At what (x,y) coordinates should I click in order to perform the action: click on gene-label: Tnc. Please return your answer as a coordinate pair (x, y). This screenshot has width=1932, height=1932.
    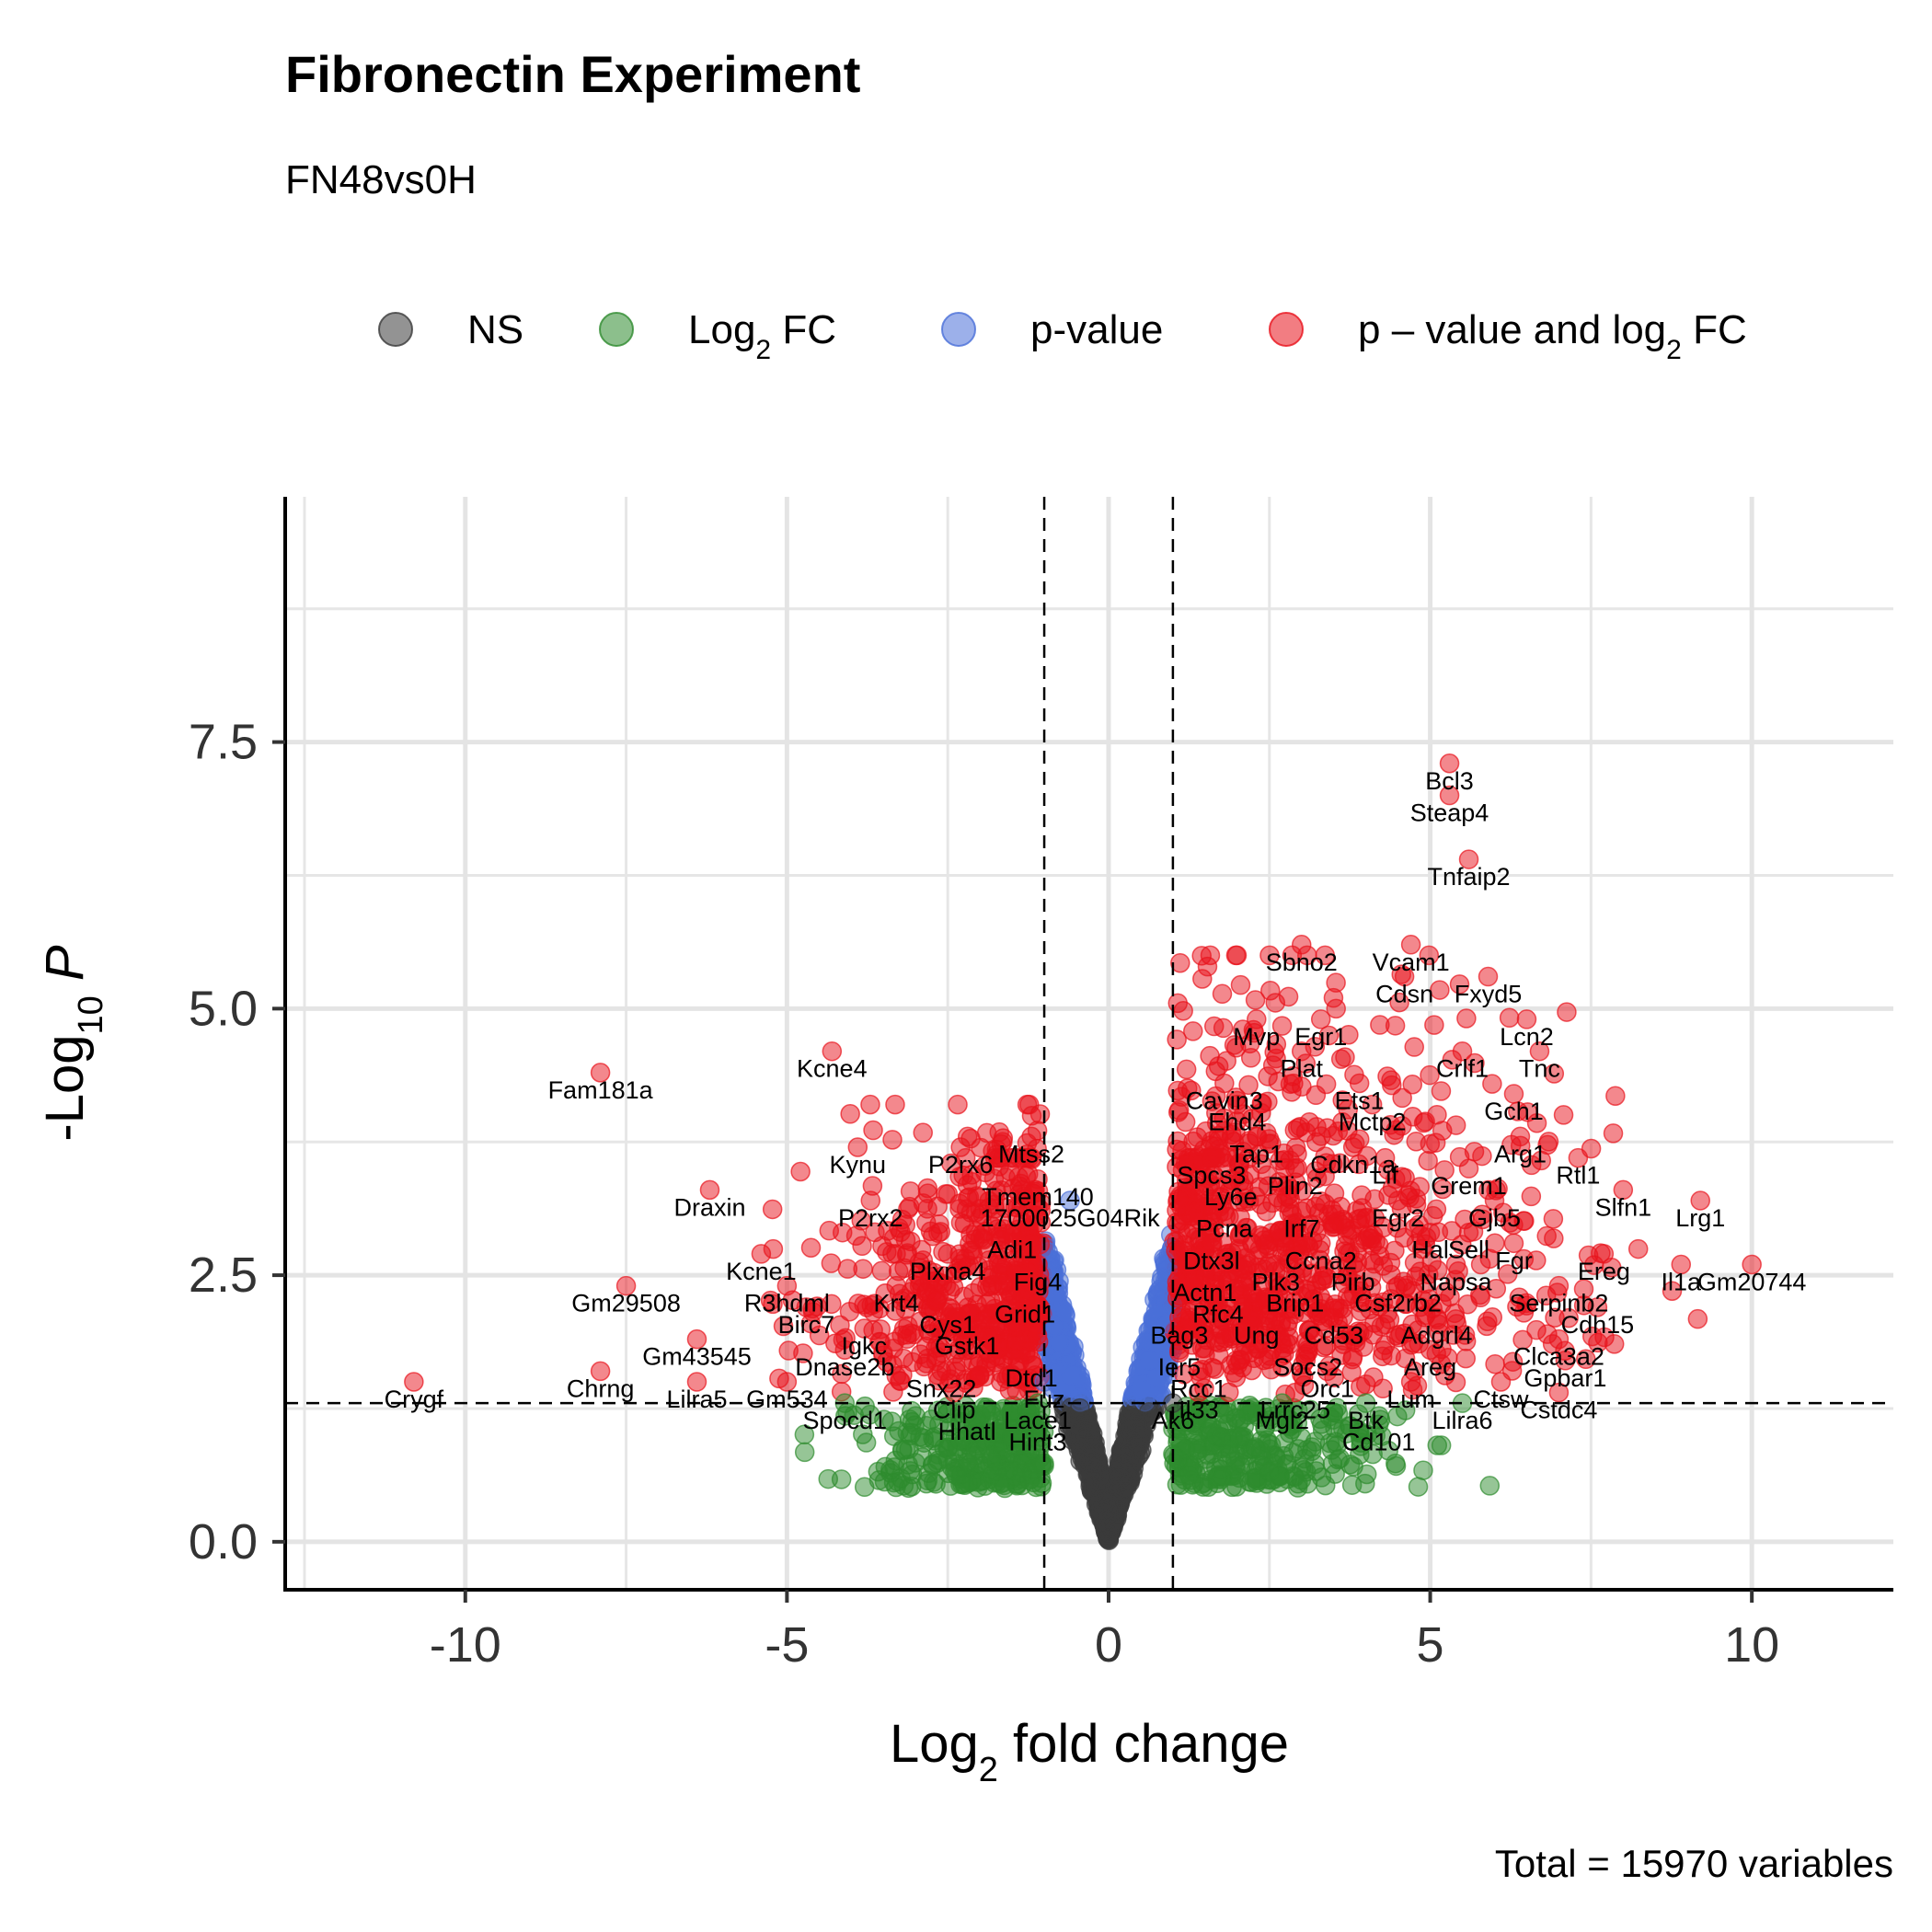
    Looking at the image, I should click on (1539, 1069).